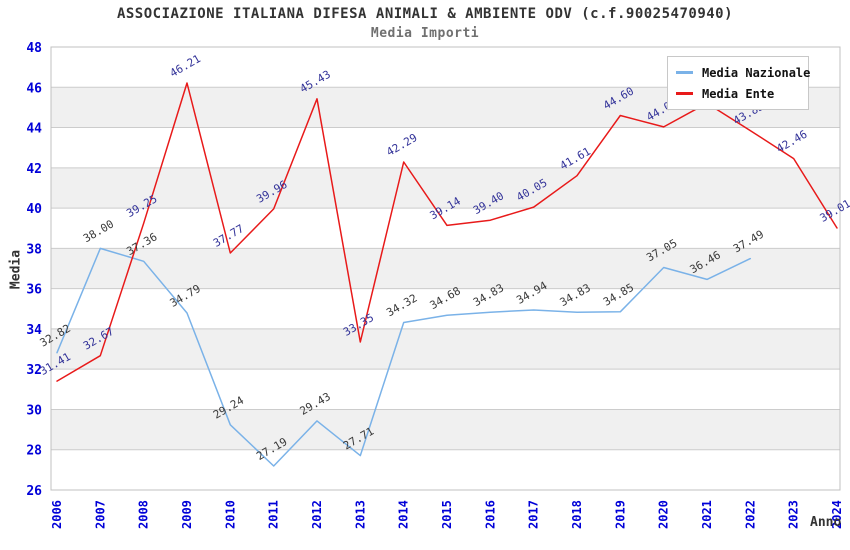 The width and height of the screenshot is (850, 550). I want to click on x-tick-label: 2019, so click(620, 514).